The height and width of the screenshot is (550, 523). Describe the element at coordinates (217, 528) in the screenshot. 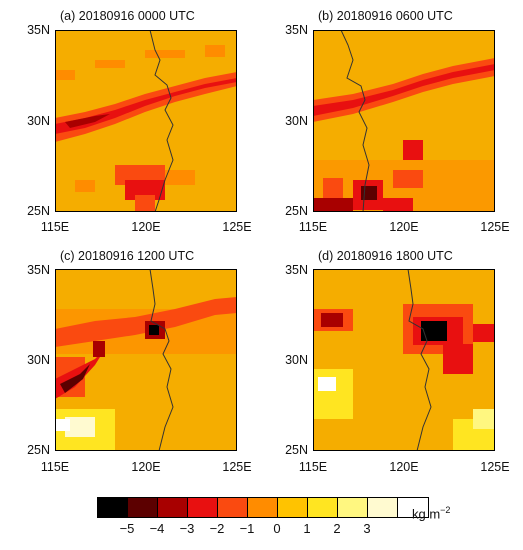

I see `colorbar-label: −2` at that location.